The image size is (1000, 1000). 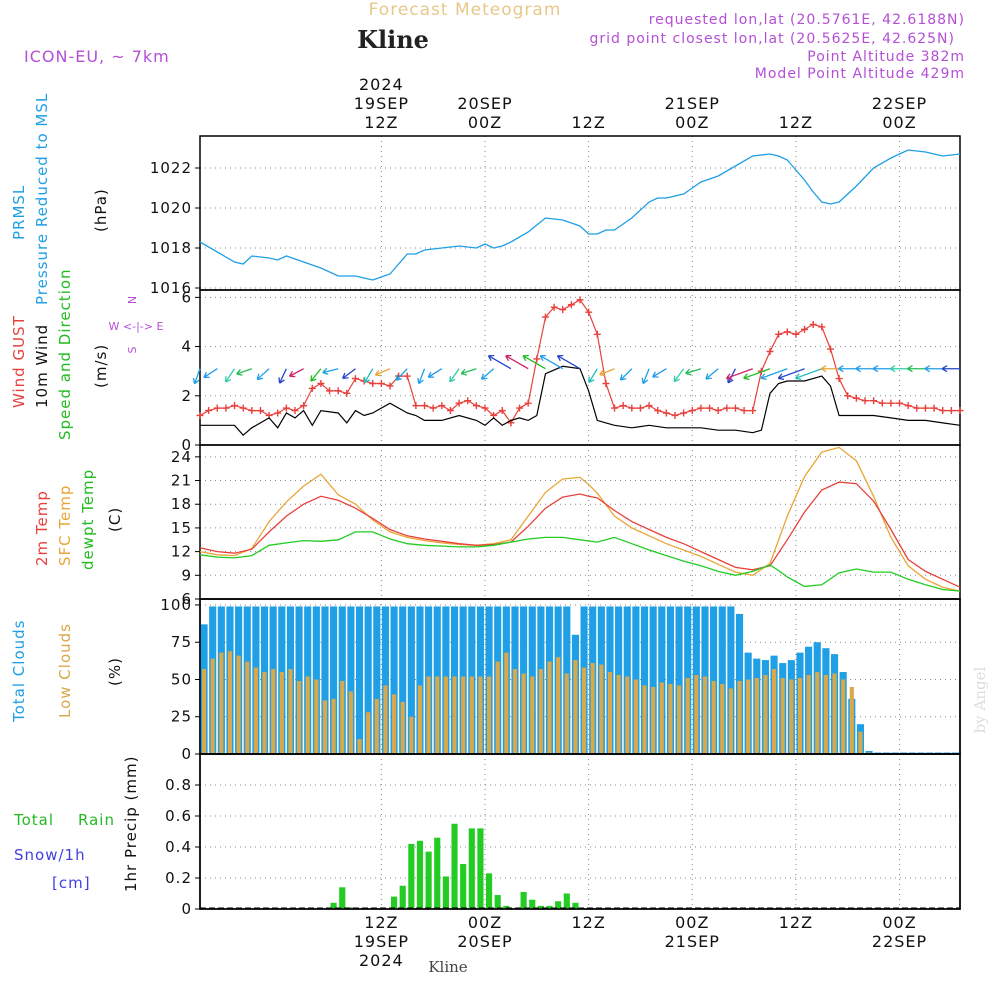 What do you see at coordinates (42, 199) in the screenshot?
I see `pressure-label-msl: Pressure Reduced to MSL` at bounding box center [42, 199].